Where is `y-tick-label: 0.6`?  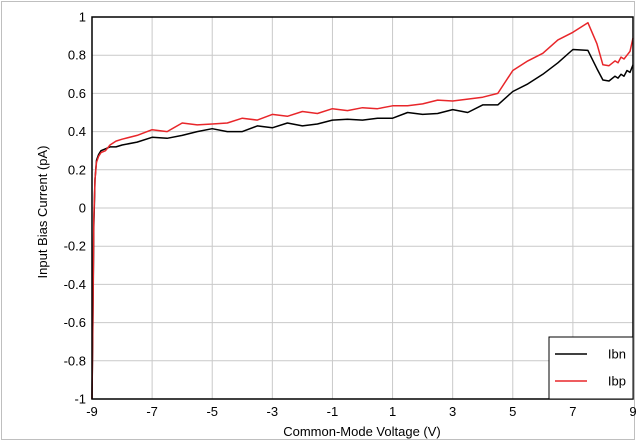
y-tick-label: 0.6 is located at coordinates (77, 93).